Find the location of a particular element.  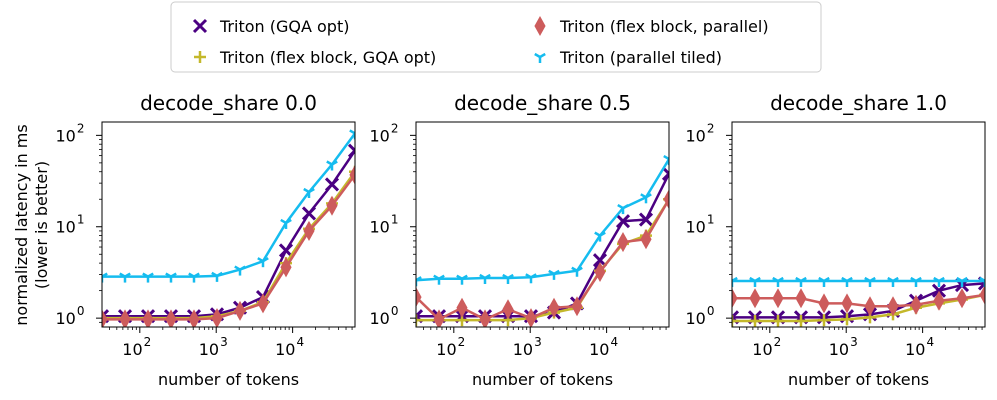

legend-marker-tri is located at coordinates (540, 57).